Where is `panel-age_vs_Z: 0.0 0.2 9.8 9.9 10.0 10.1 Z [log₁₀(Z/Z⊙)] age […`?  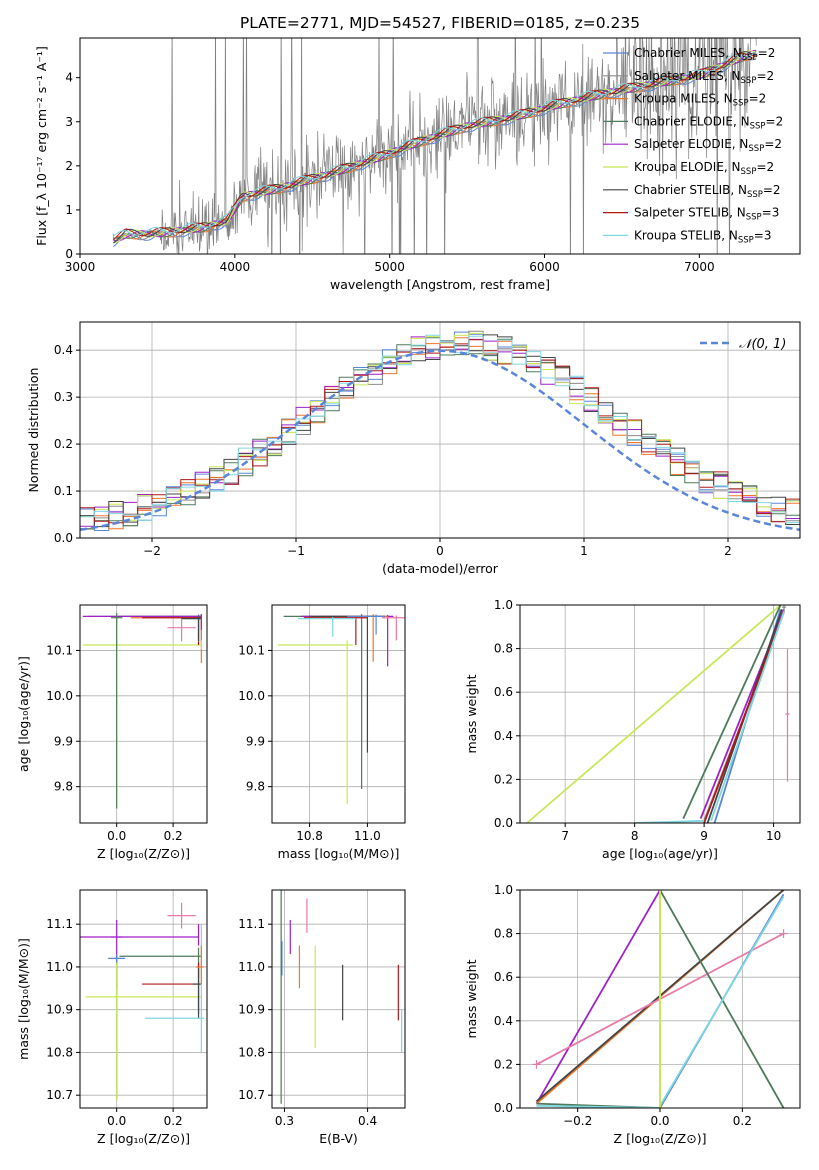 panel-age_vs_Z: 0.0 0.2 9.8 9.9 10.0 10.1 Z [log₁₀(Z/Z⊙)] age [… is located at coordinates (112, 732).